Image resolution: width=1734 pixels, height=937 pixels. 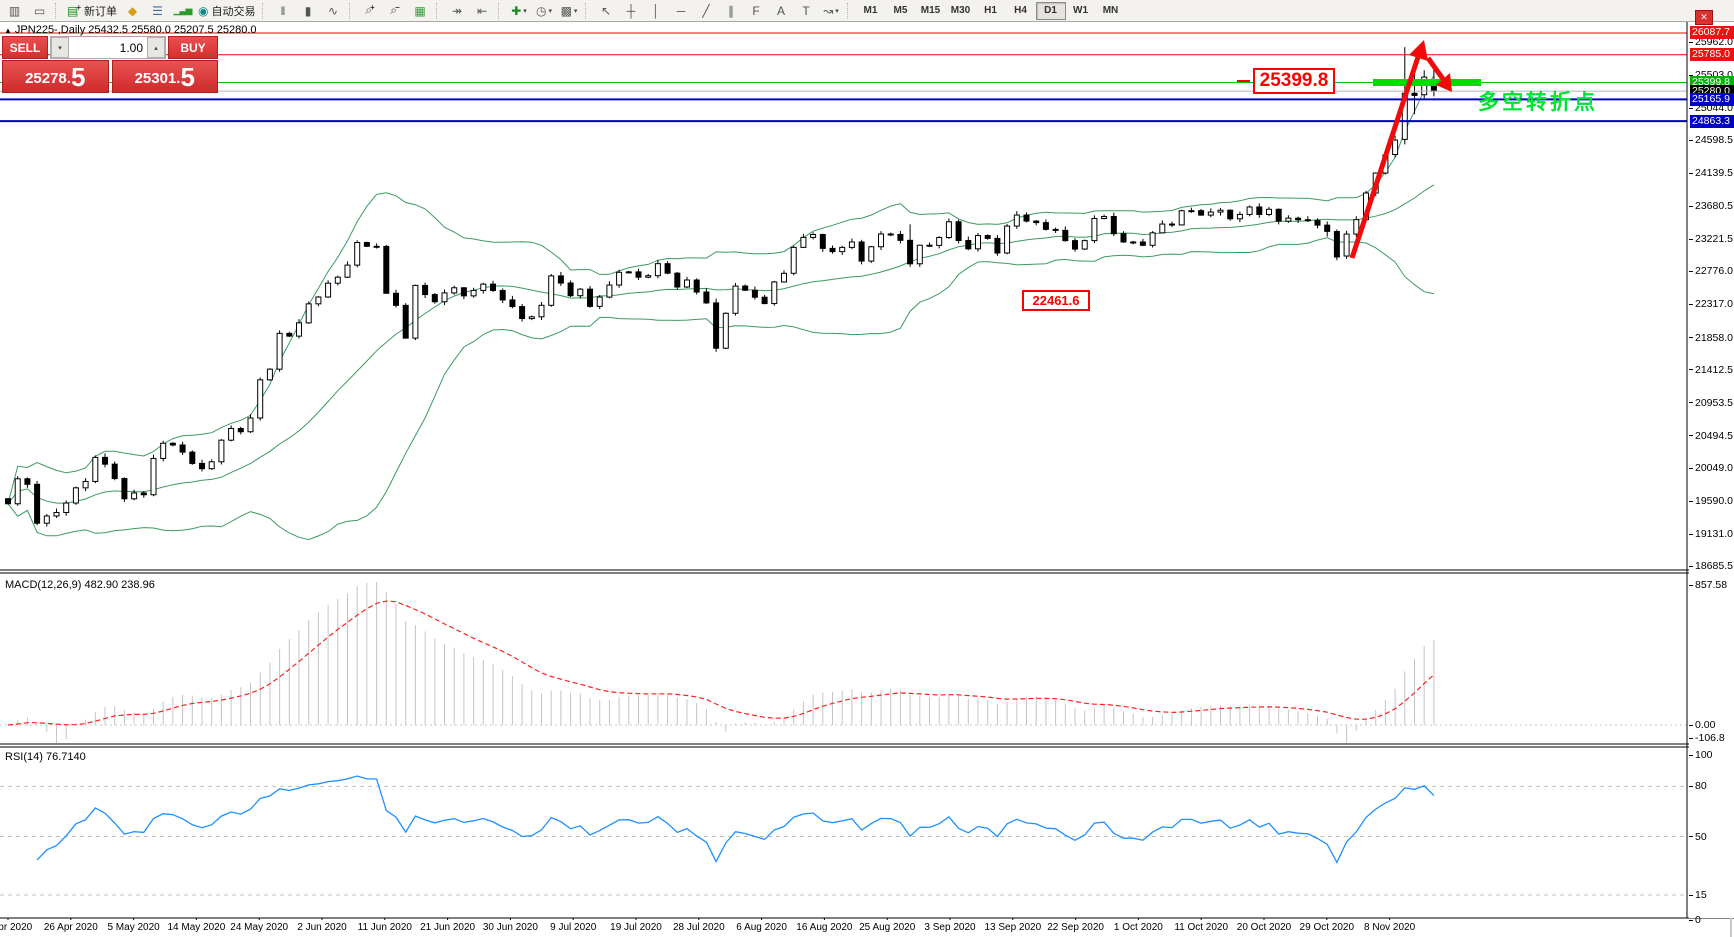 What do you see at coordinates (132, 10) in the screenshot?
I see `metaeditor-icon: ◆` at bounding box center [132, 10].